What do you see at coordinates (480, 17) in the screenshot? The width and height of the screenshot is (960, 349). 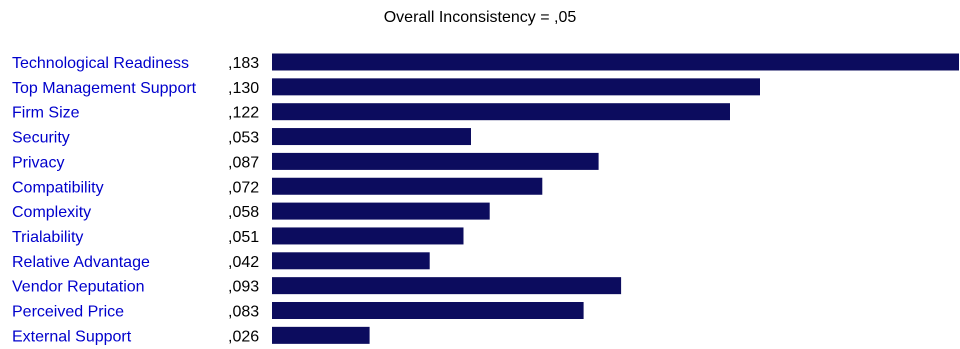 I see `chart-title: Overall Inconsistency = ,05` at bounding box center [480, 17].